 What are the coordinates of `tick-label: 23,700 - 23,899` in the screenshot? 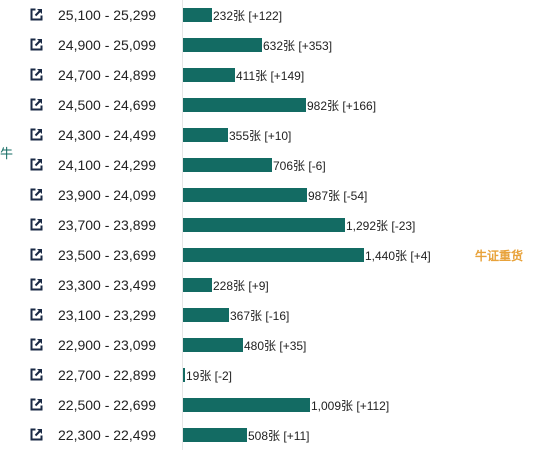 It's located at (107, 225).